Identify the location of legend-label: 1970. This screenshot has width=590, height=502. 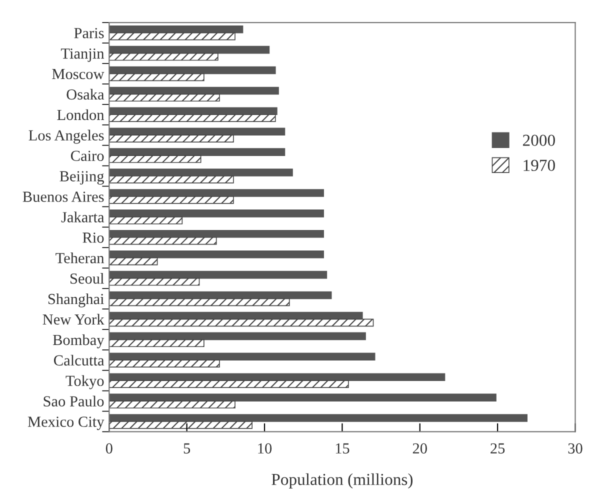
(539, 166).